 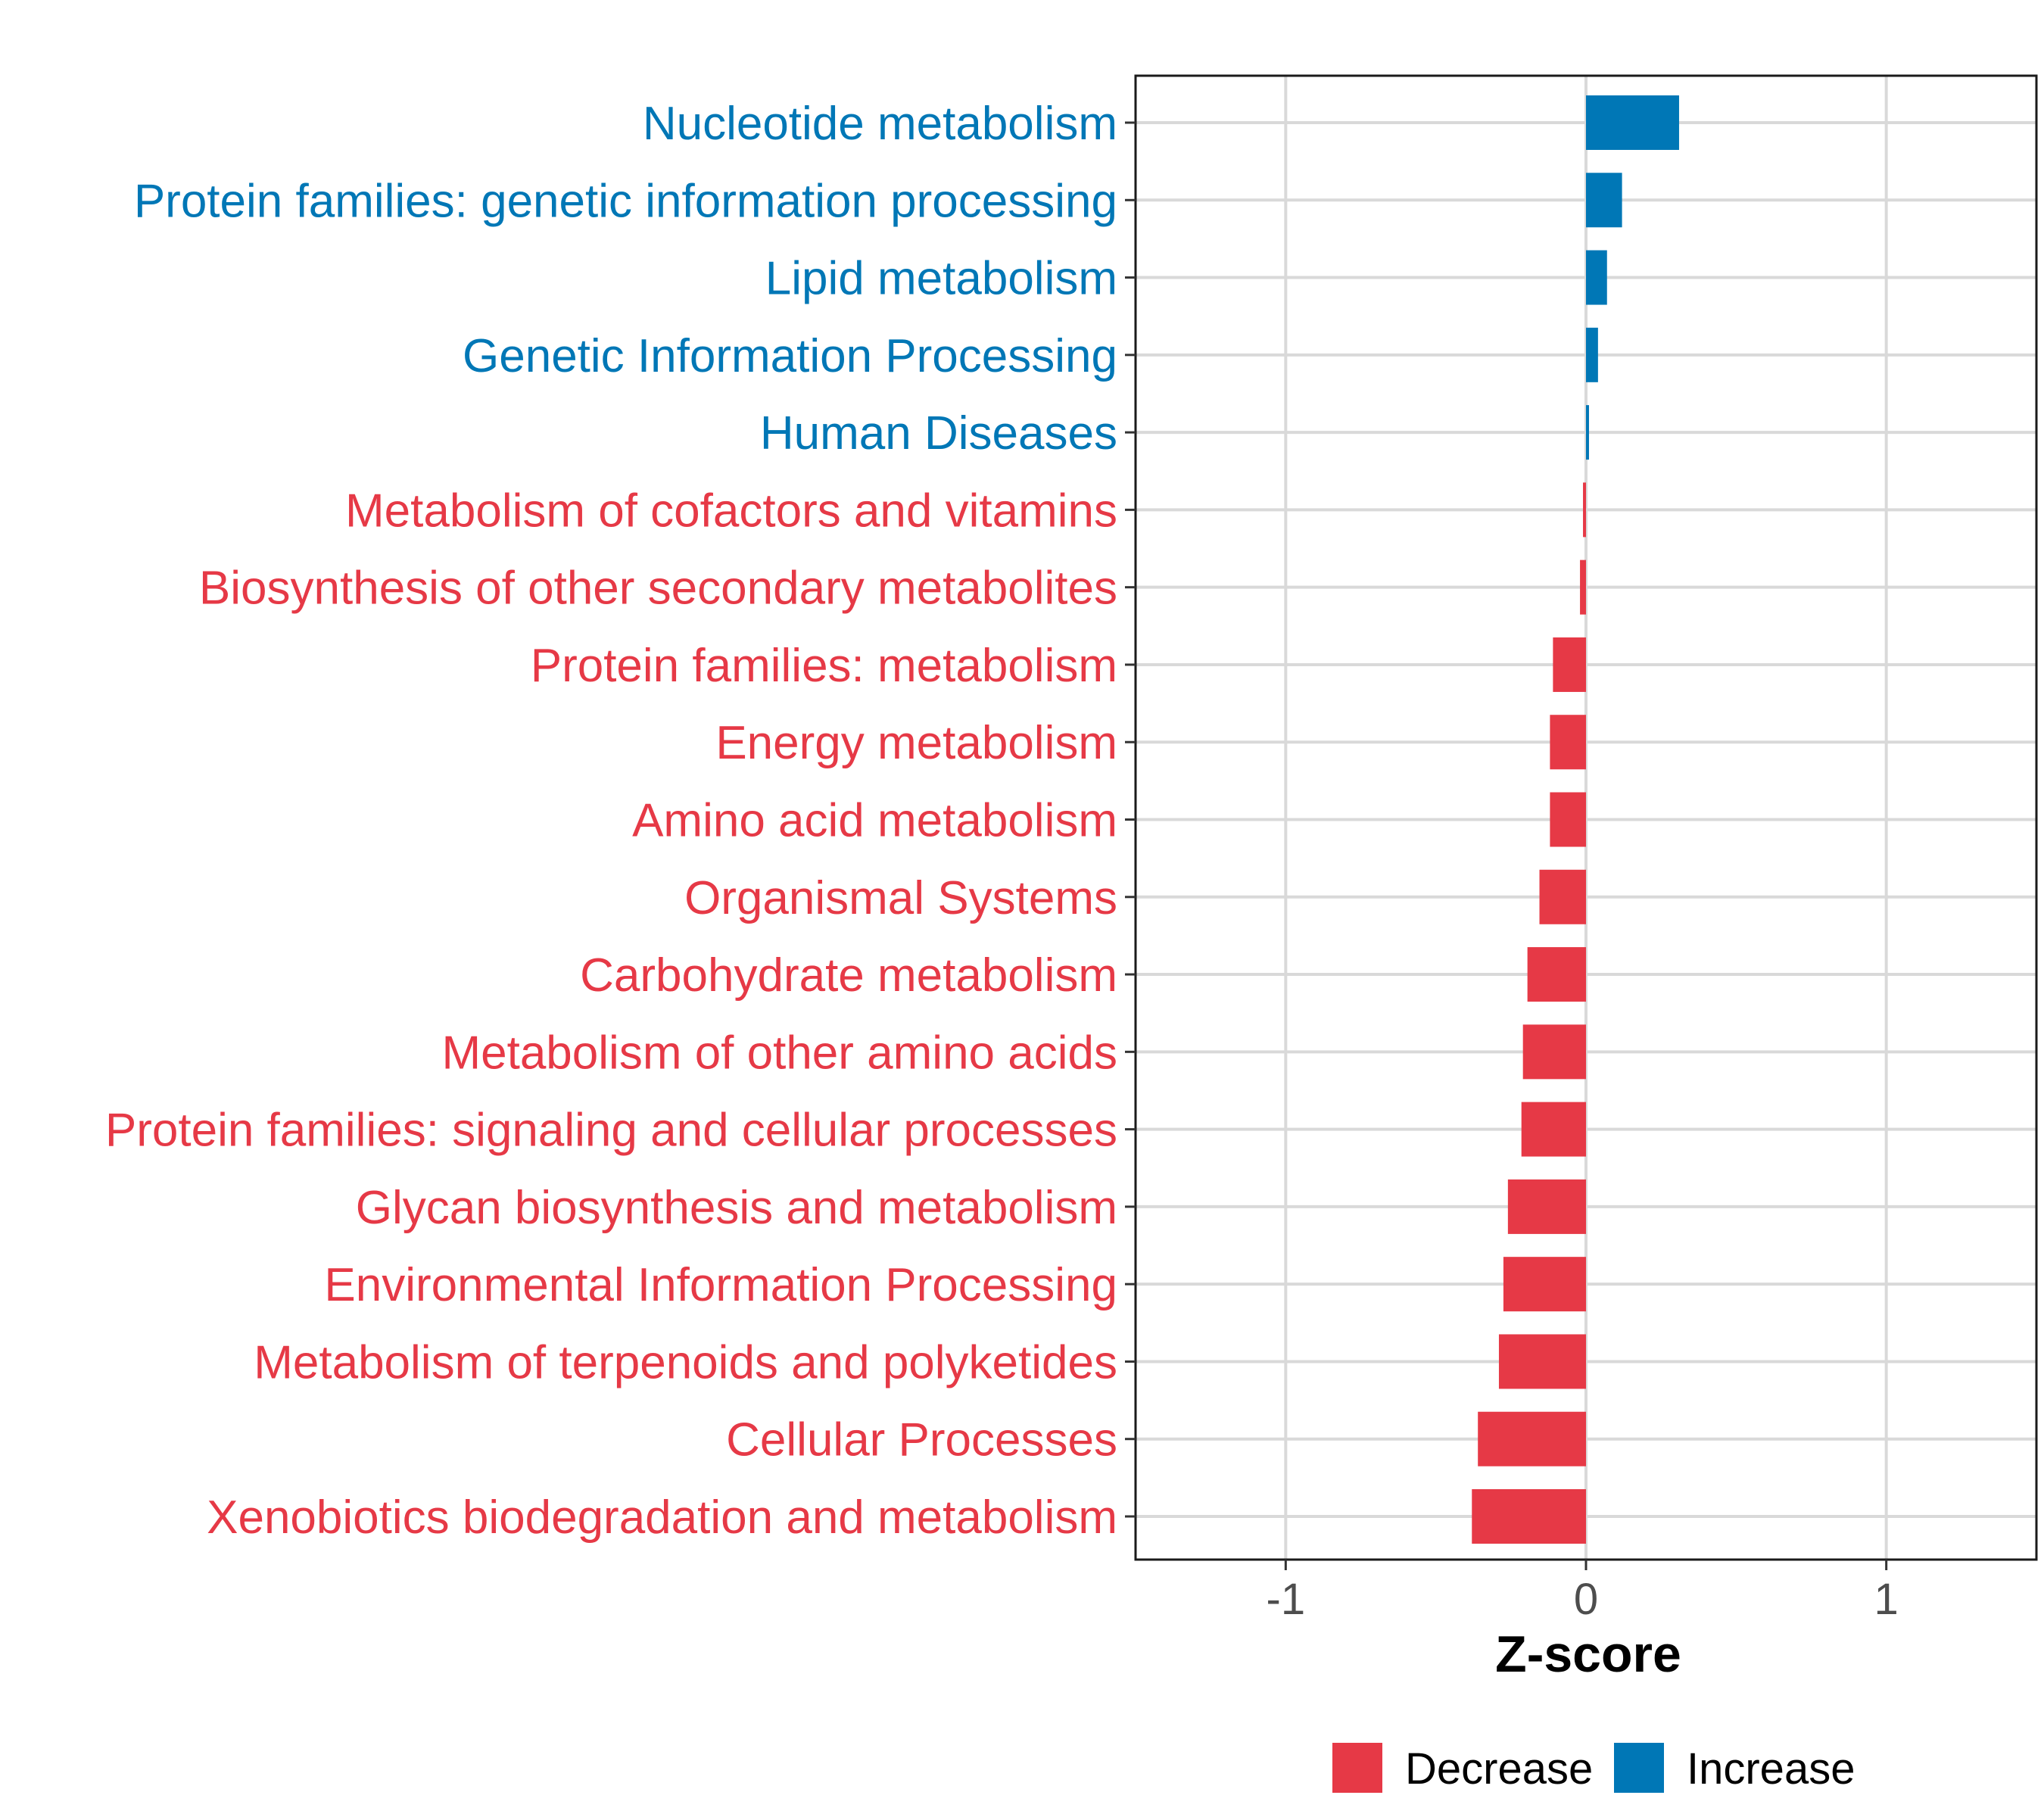 What do you see at coordinates (779, 1053) in the screenshot?
I see `category-label: Metabolism of other amino acids` at bounding box center [779, 1053].